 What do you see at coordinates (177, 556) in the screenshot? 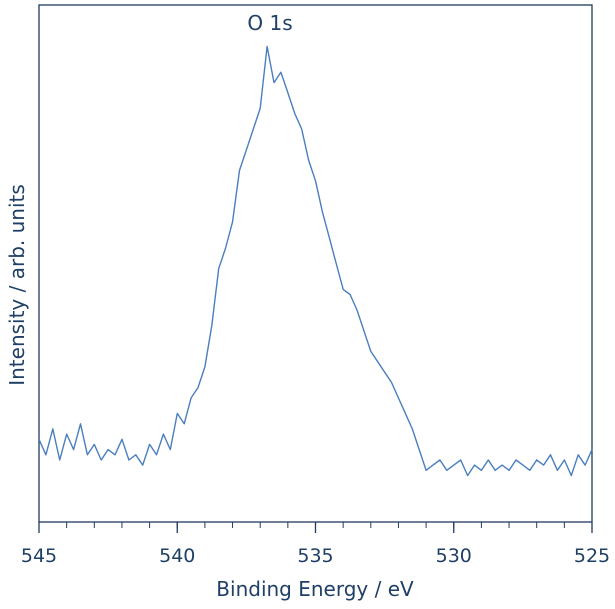
I see `x-tick-label: 540` at bounding box center [177, 556].